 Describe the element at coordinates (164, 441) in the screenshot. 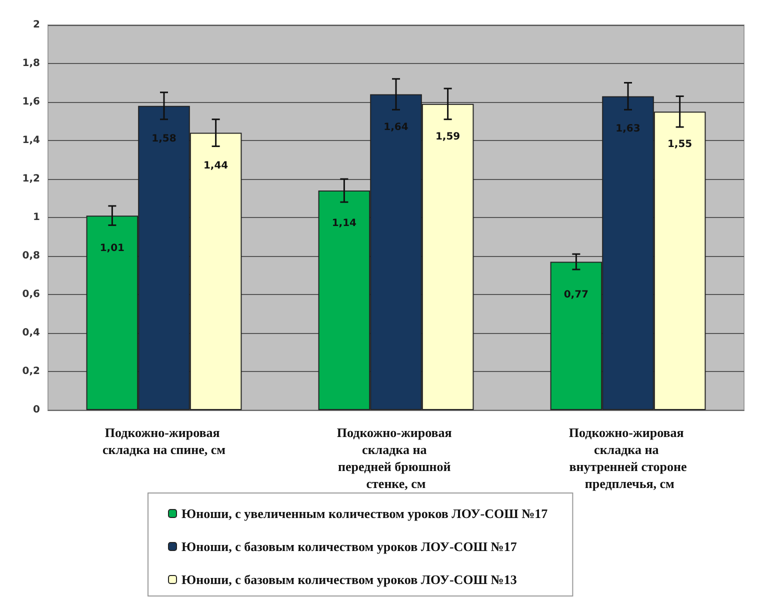

I see `x-tick-label: Подкожно-жировая складка на спине, см` at that location.